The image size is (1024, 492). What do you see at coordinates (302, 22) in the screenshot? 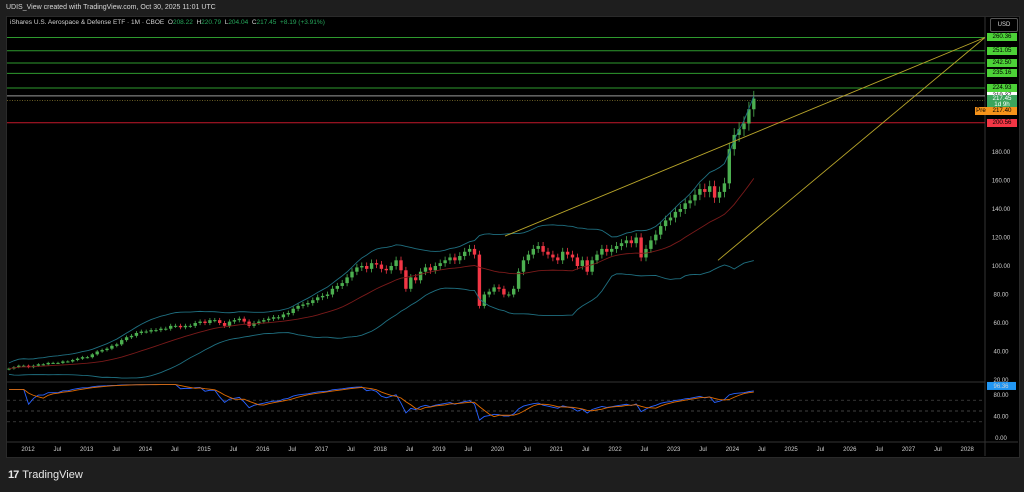
I see `change-value: +8.19 (+3.91%)` at bounding box center [302, 22].